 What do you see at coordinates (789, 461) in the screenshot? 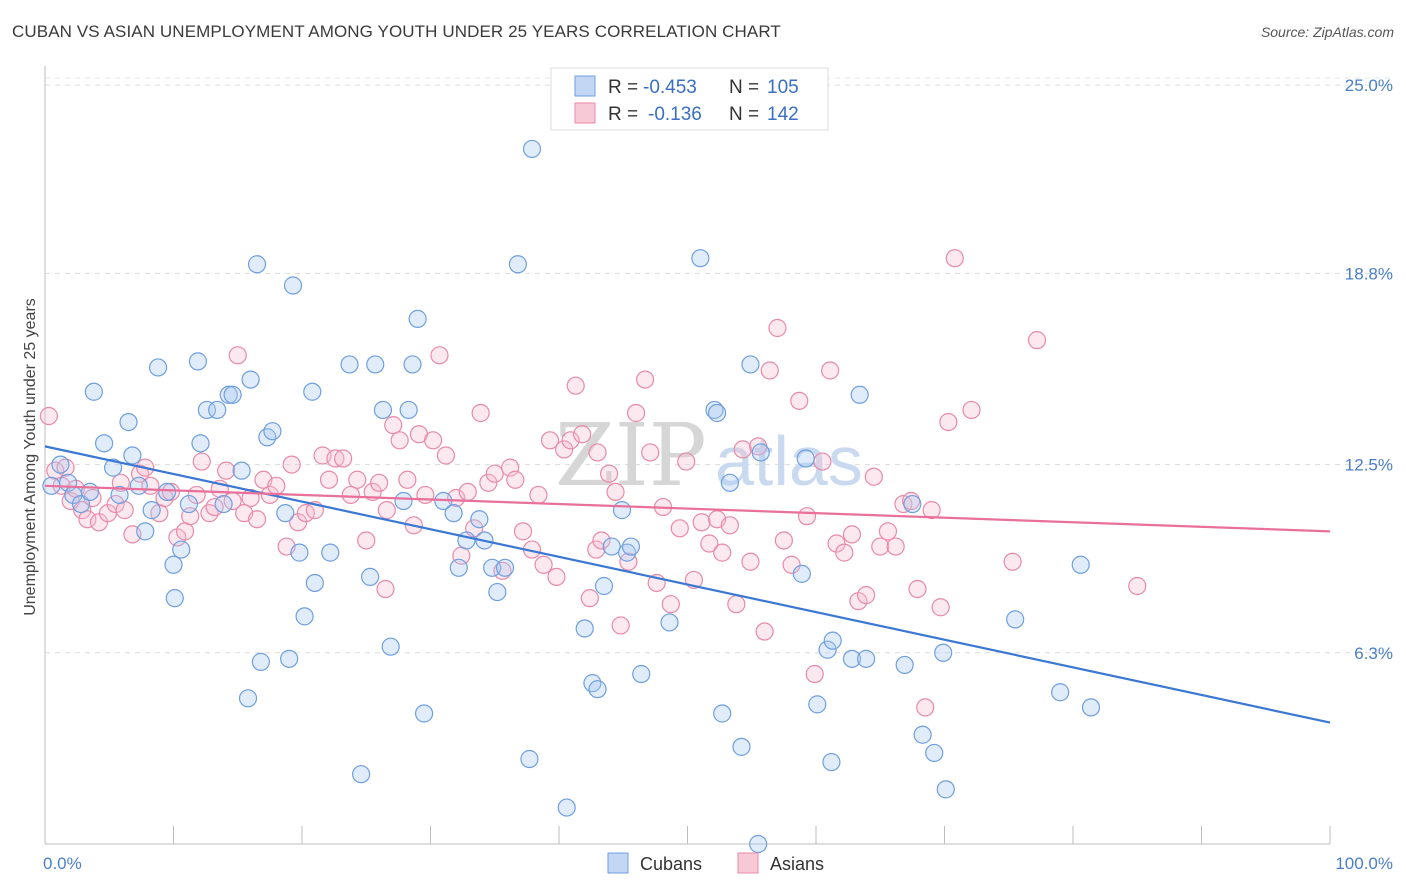
I see `watermark-atlas: atlas` at bounding box center [789, 461].